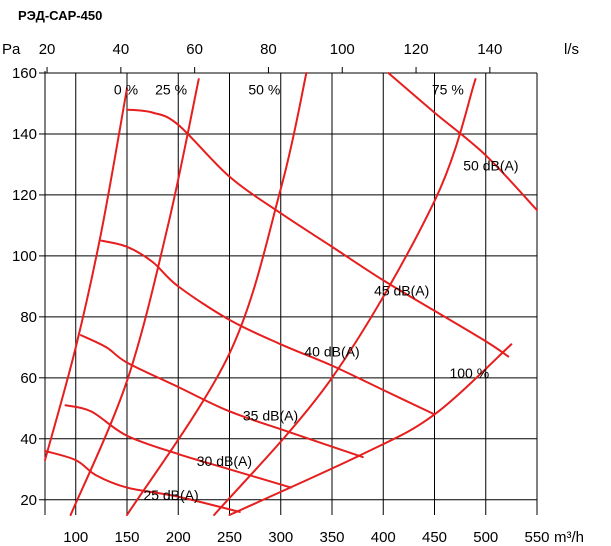 This screenshot has width=611, height=546. Describe the element at coordinates (24, 195) in the screenshot. I see `y-tick-label-120: 120` at that location.